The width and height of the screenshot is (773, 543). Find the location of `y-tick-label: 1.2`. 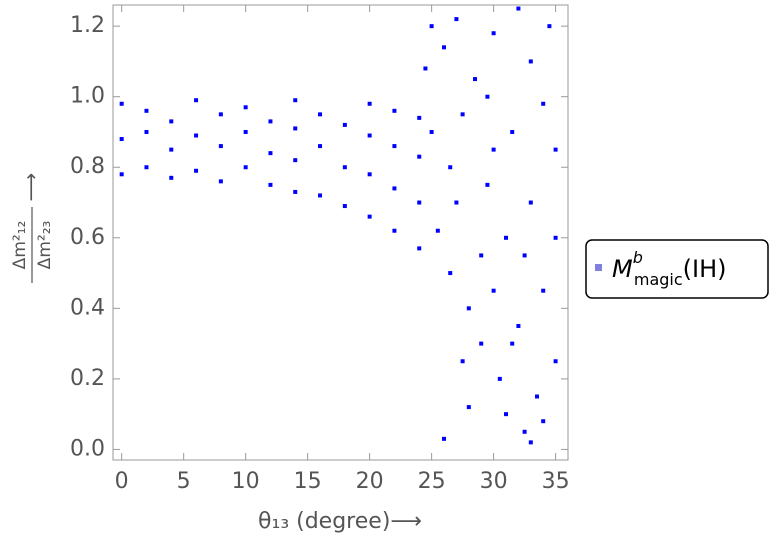

y-tick-label: 1.2 is located at coordinates (87, 25).